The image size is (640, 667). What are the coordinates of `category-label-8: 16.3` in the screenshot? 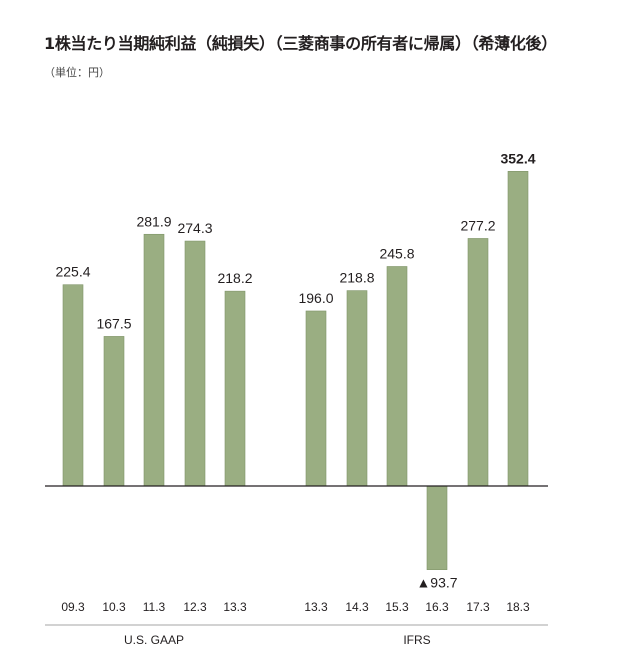 It's located at (437, 607).